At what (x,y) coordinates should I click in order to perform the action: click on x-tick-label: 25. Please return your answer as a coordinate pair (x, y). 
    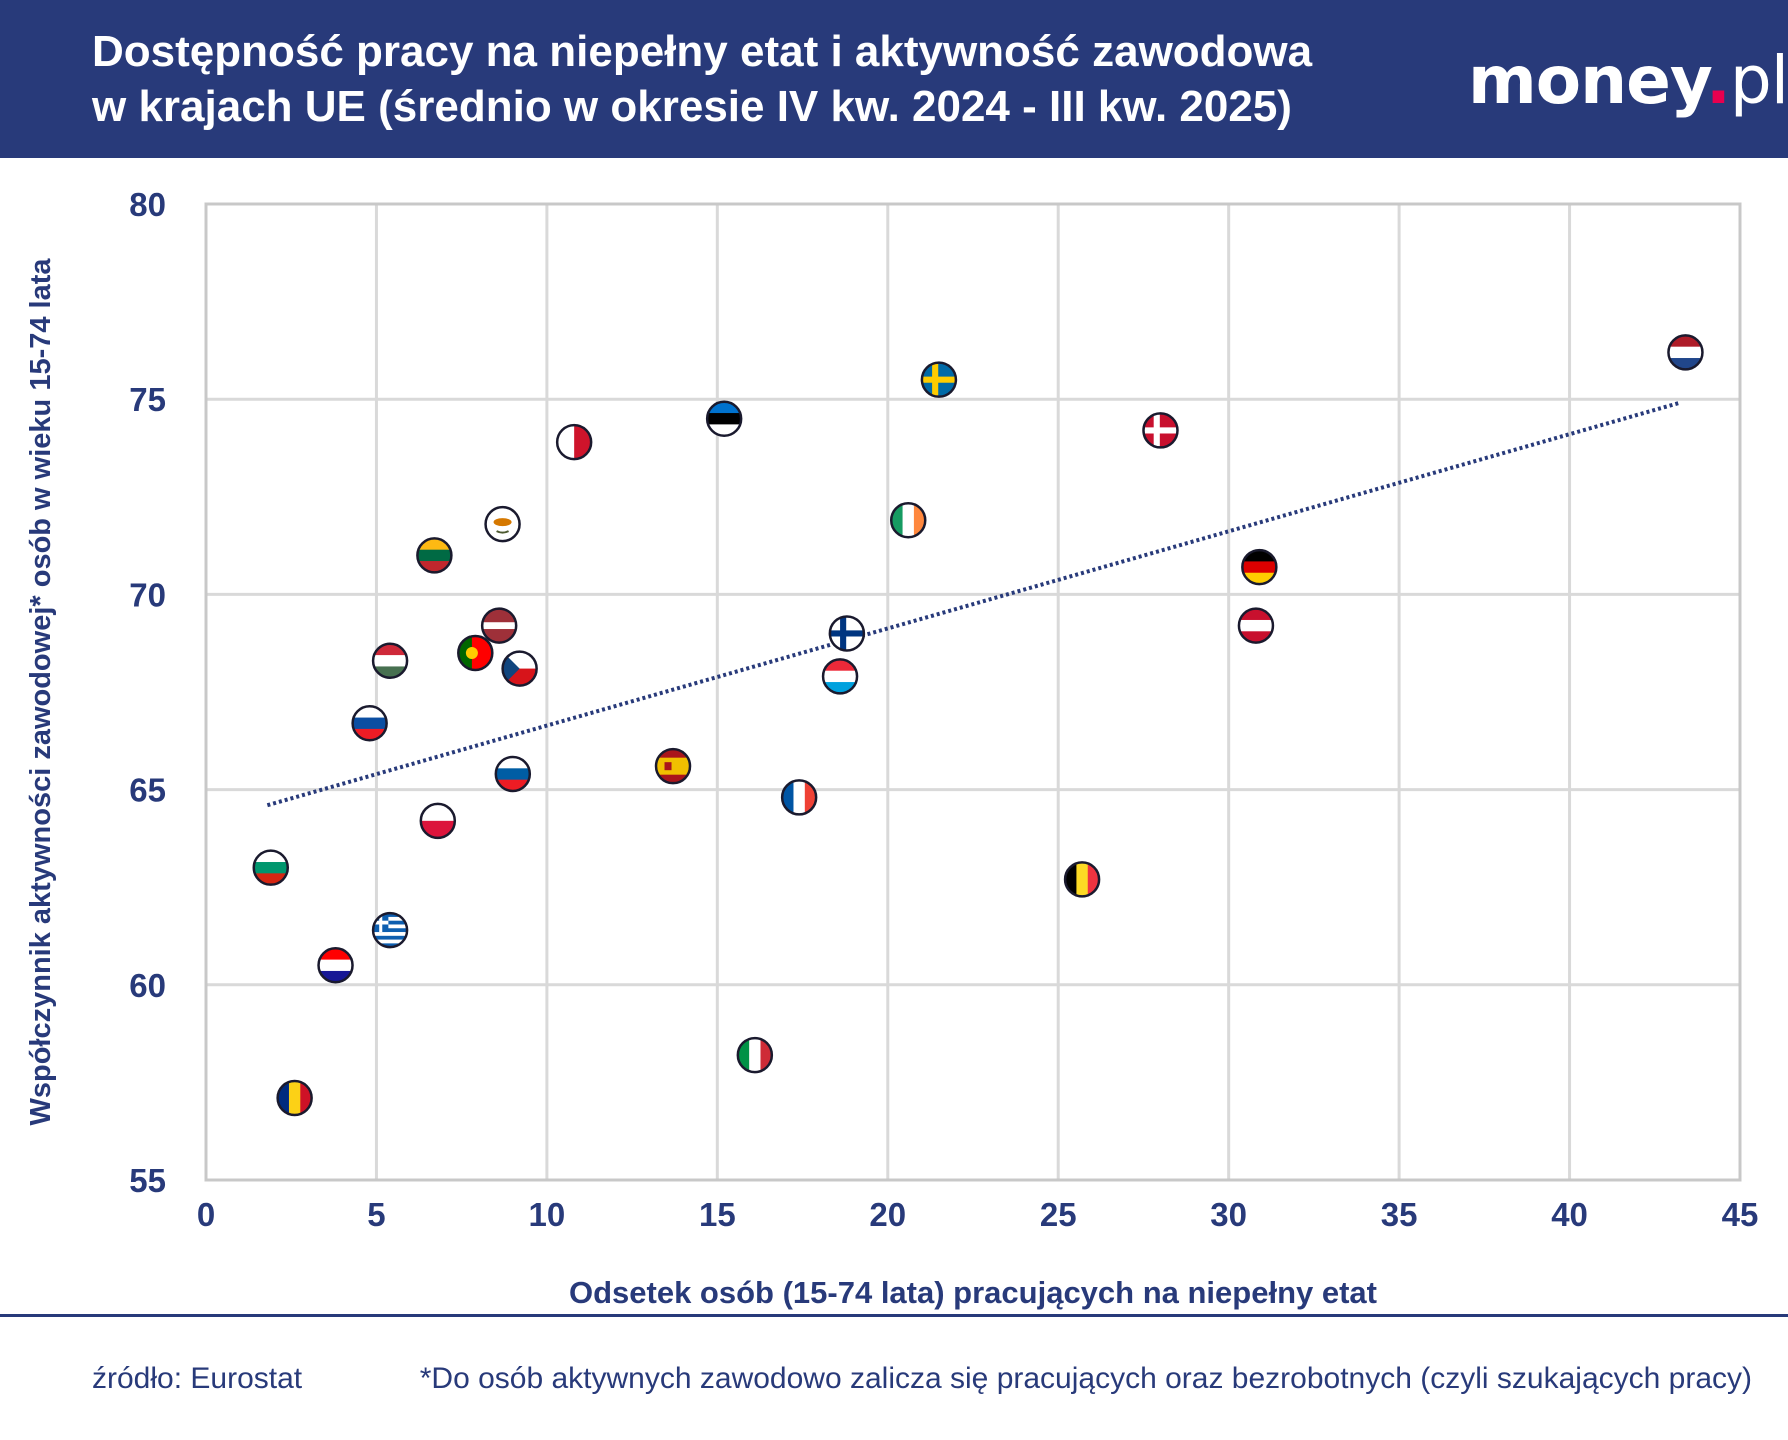
    Looking at the image, I should click on (1058, 1214).